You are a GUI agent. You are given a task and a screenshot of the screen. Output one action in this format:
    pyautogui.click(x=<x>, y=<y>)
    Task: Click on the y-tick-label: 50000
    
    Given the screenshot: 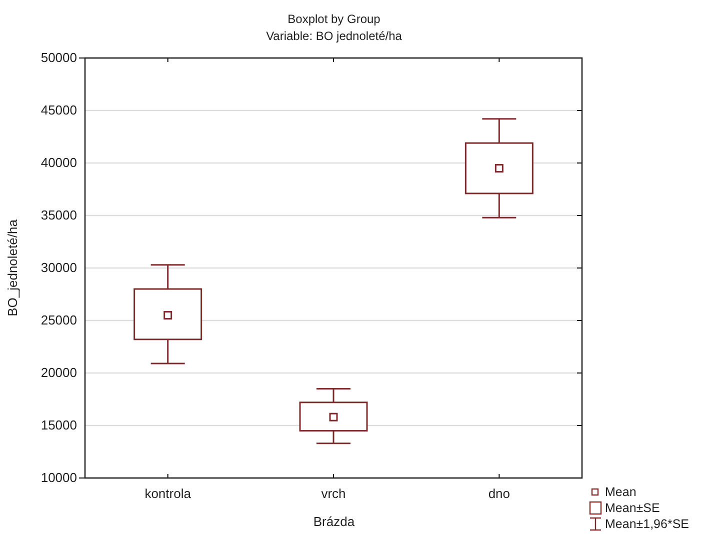 What is the action you would take?
    pyautogui.click(x=58, y=58)
    